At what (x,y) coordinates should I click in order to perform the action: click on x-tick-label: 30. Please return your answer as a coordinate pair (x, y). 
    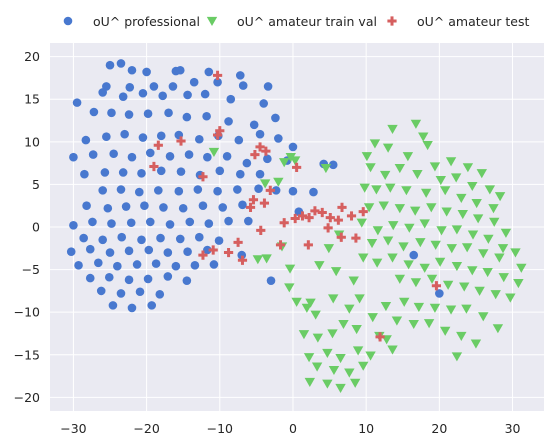
    Looking at the image, I should click on (513, 428).